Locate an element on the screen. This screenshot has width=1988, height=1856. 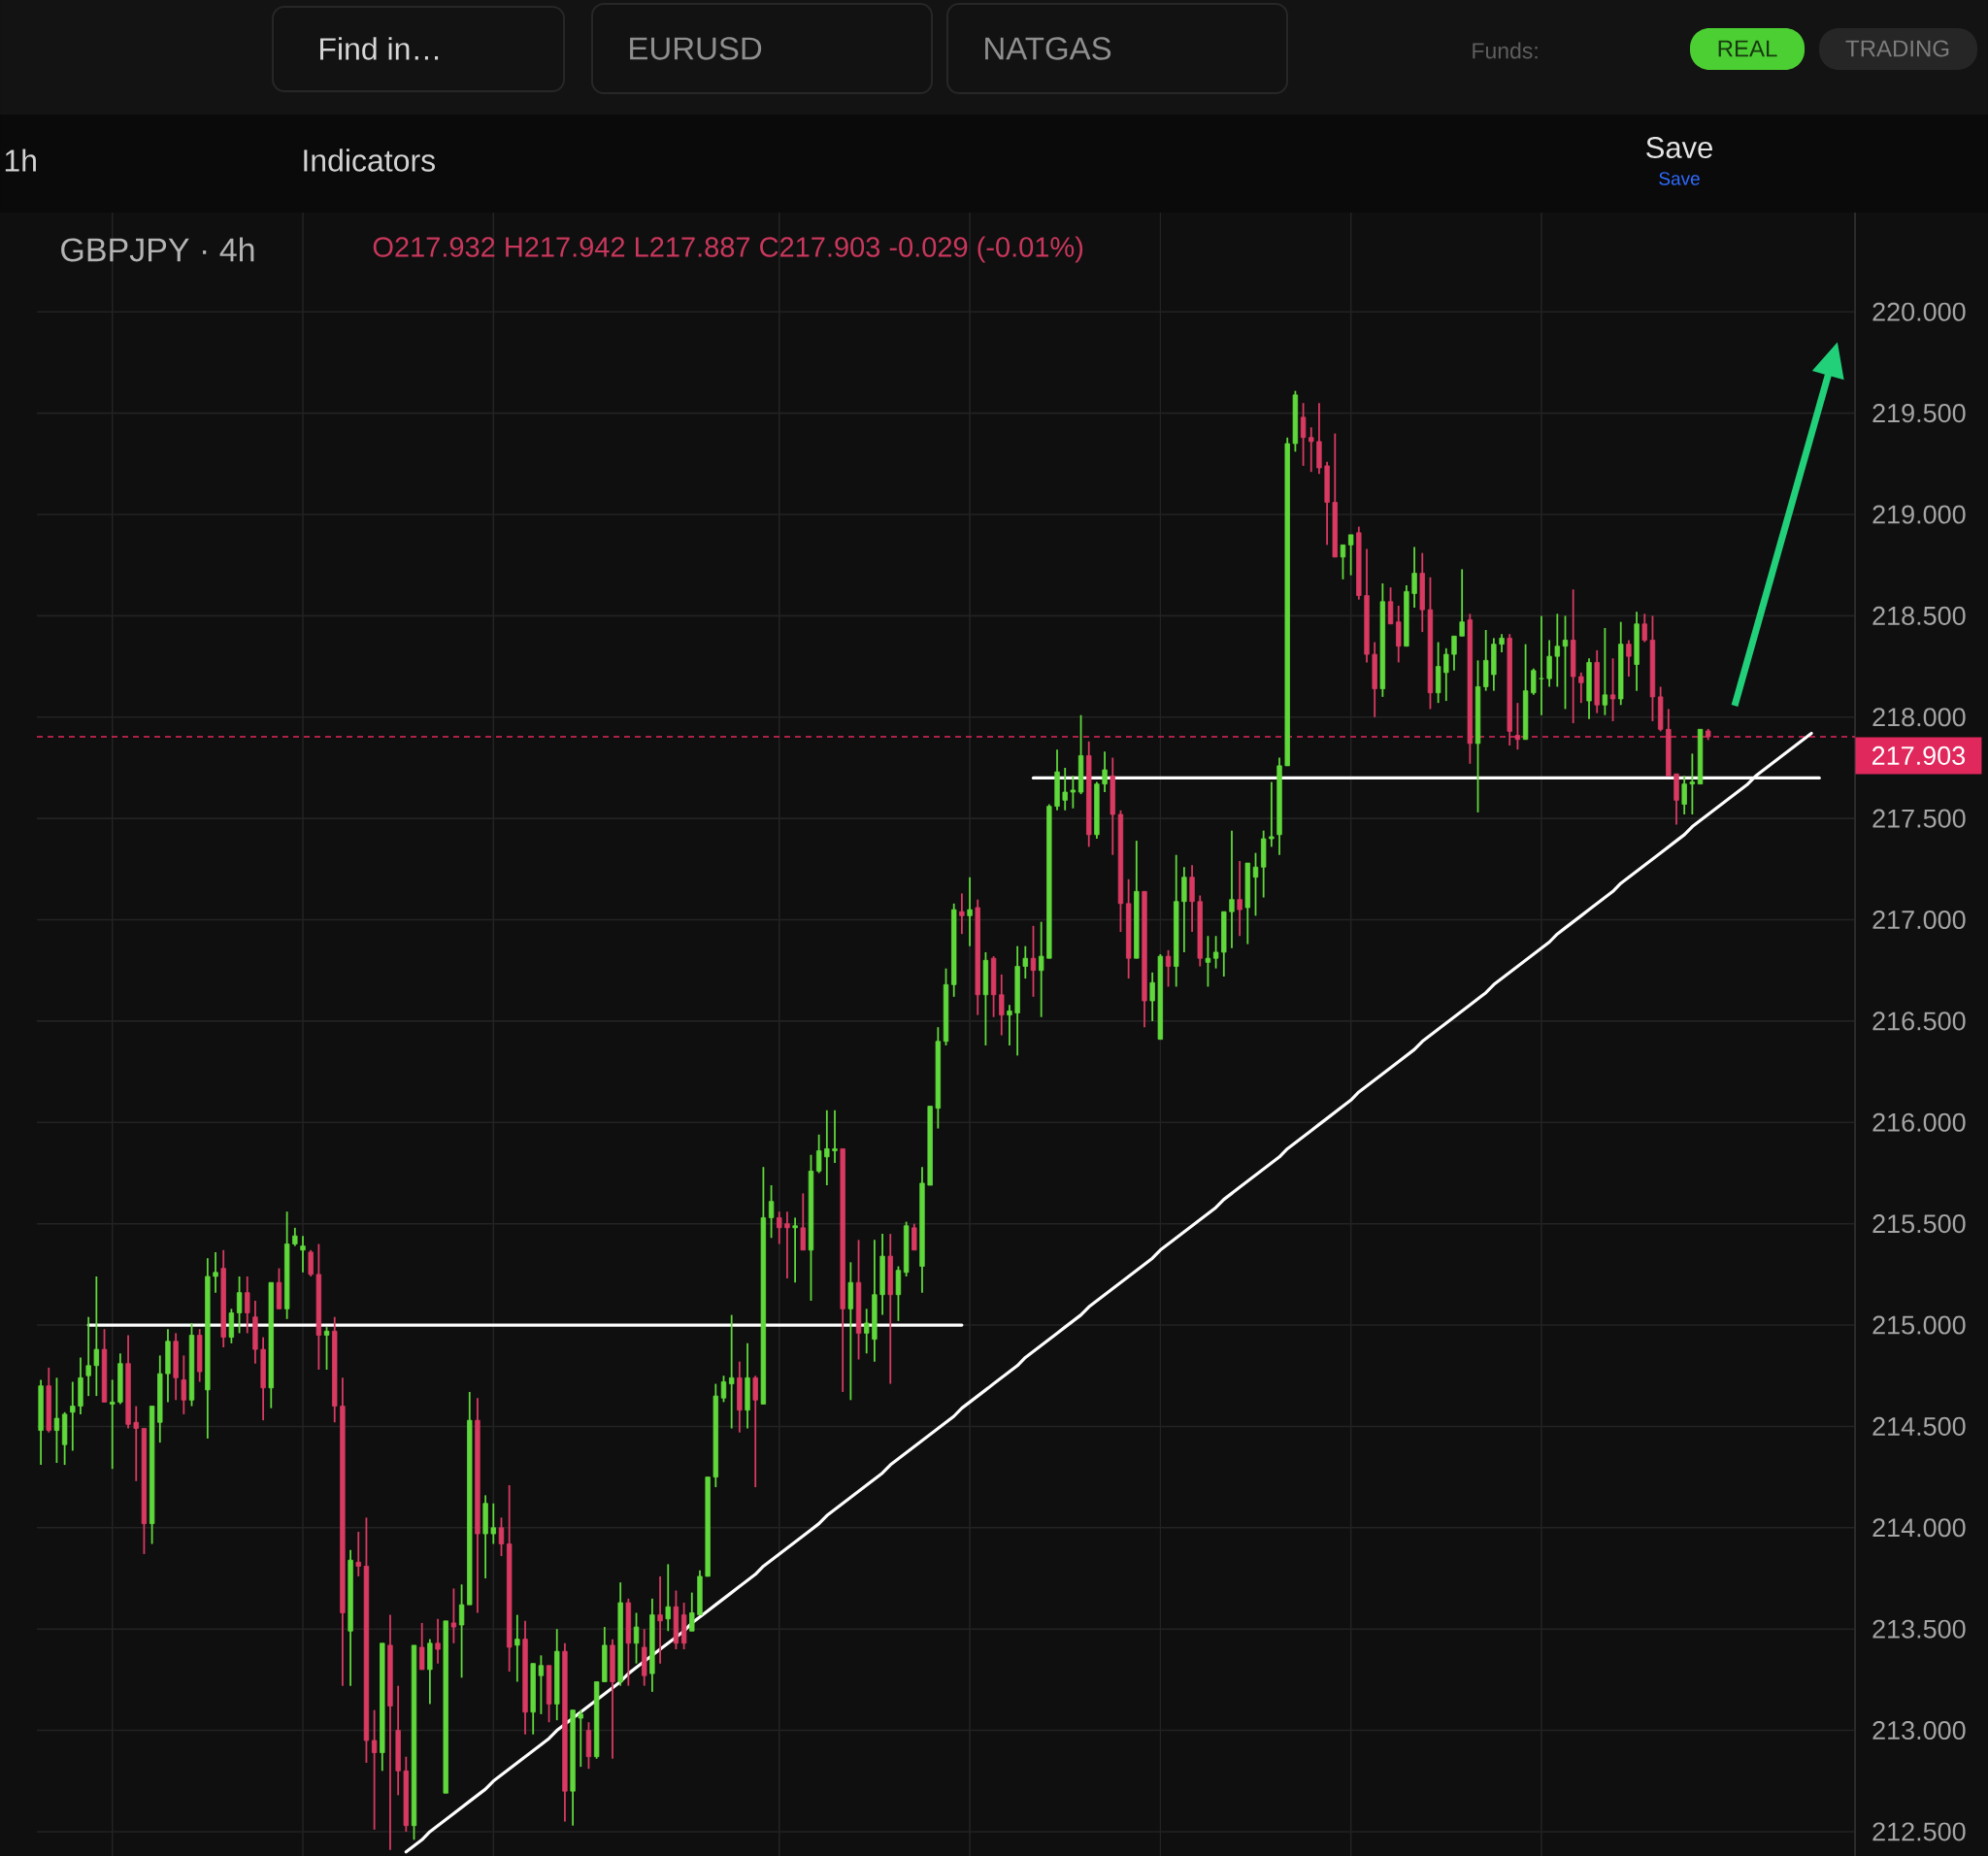
y-tick-label: 213.500 is located at coordinates (1919, 1629).